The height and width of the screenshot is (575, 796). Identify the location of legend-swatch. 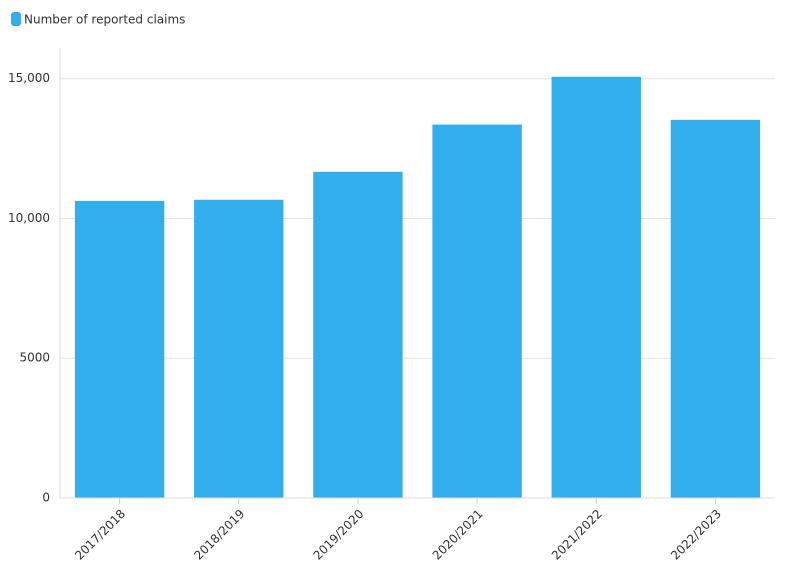
(16, 19).